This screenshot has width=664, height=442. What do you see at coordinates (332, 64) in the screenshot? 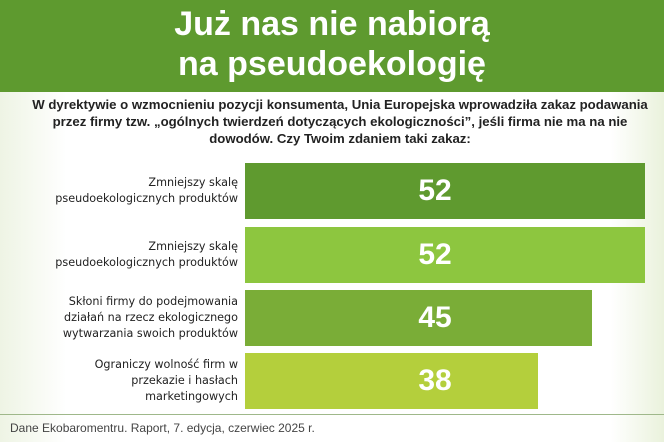
I see `chart-title: na pseudoekologię` at bounding box center [332, 64].